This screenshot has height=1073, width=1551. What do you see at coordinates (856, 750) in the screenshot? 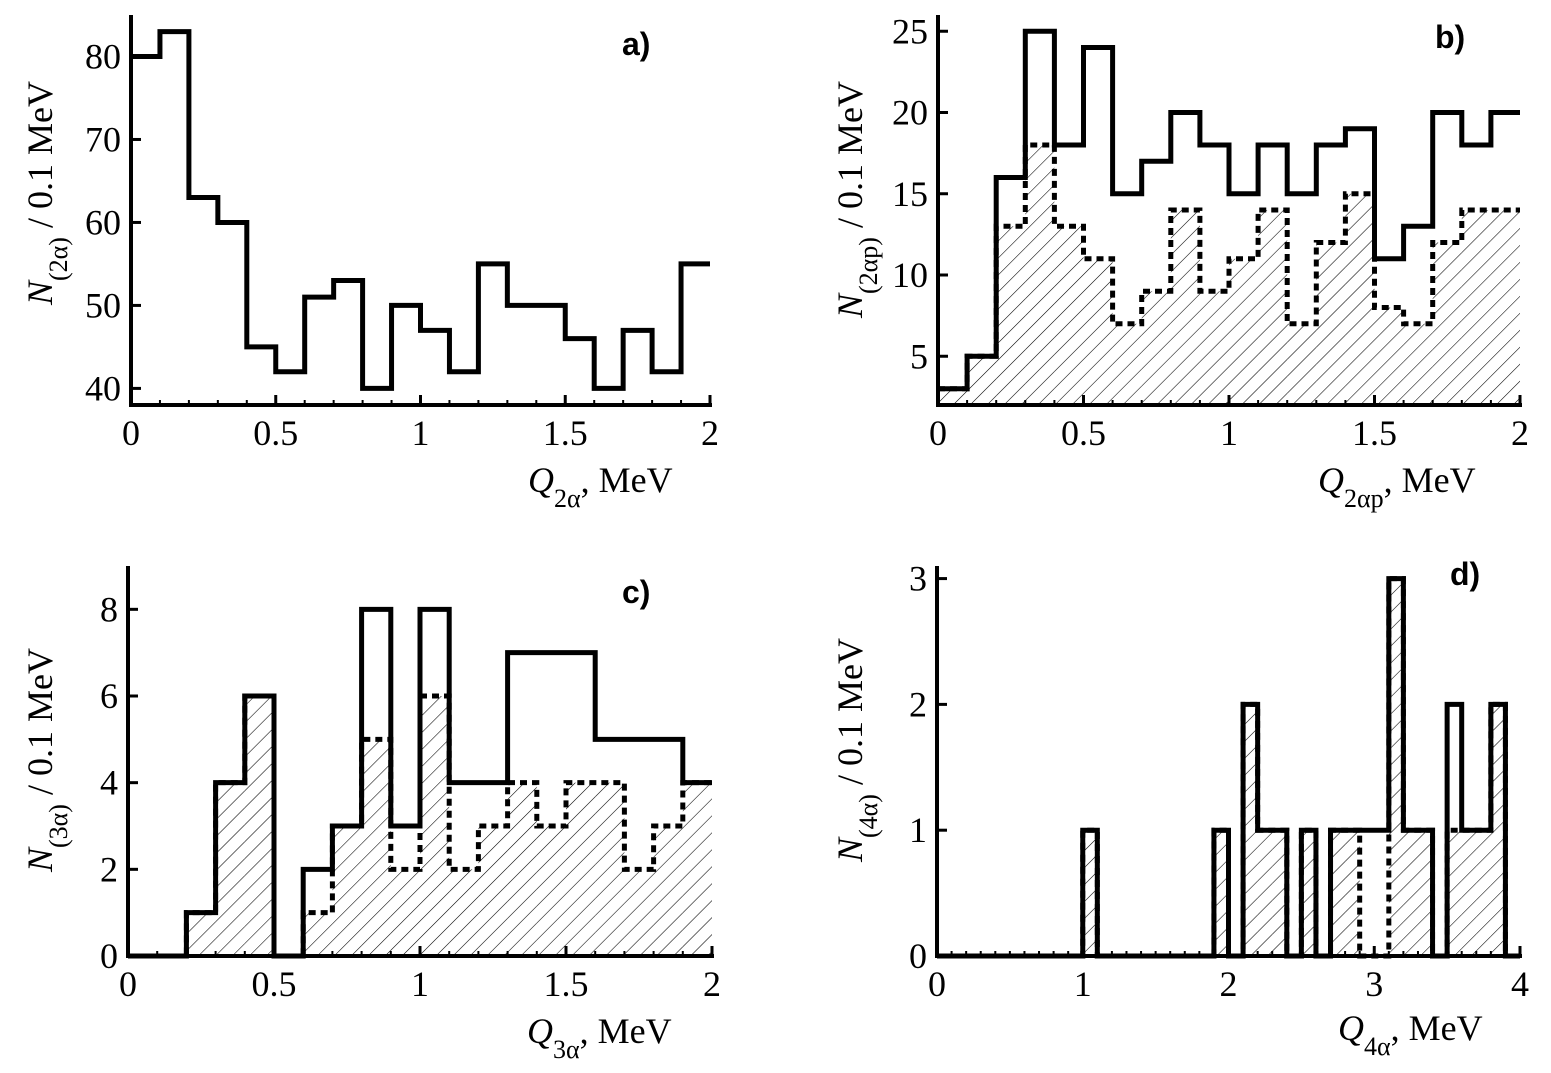
I see `panel-d-y-axis-title: N(4α) / 0.1 MeV` at bounding box center [856, 750].